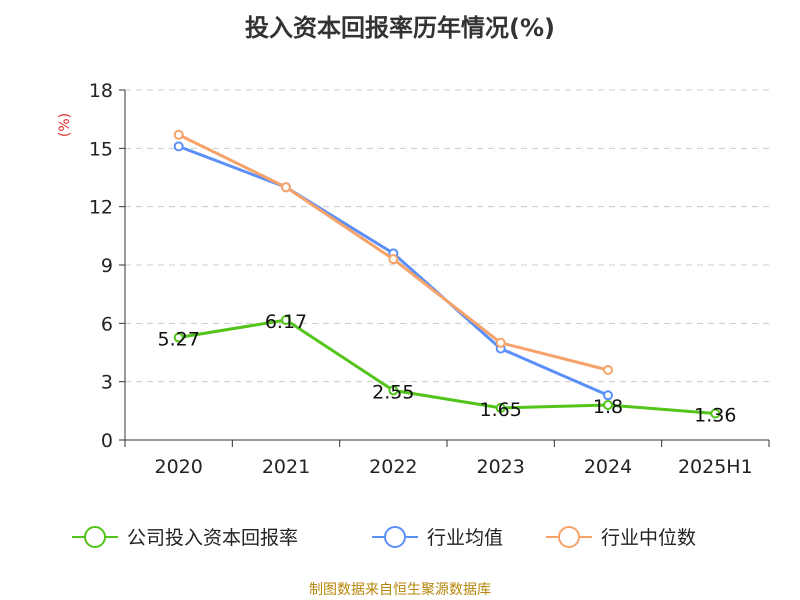 The height and width of the screenshot is (600, 800). What do you see at coordinates (400, 28) in the screenshot?
I see `chart-title: 投入资本回报率历年情况(%)` at bounding box center [400, 28].